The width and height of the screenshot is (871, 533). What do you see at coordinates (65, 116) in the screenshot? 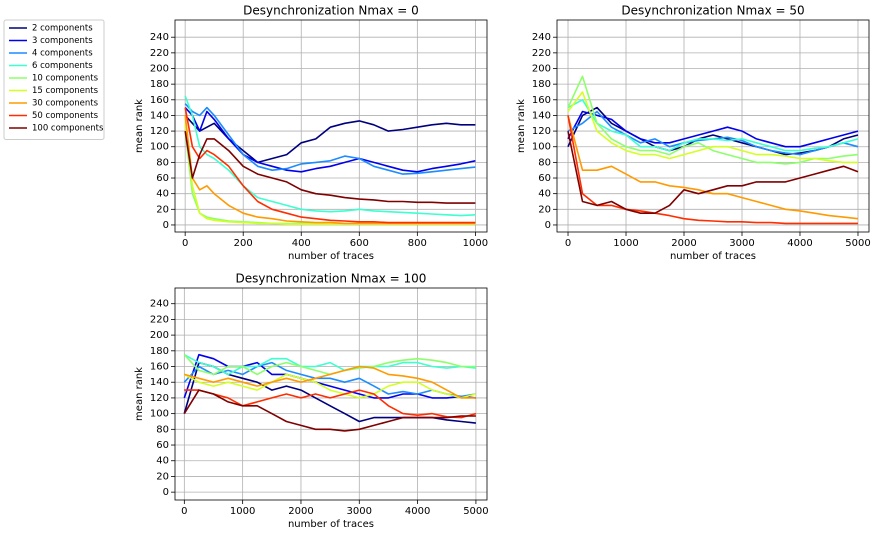
I see `legend-label: 50 components` at bounding box center [65, 116].